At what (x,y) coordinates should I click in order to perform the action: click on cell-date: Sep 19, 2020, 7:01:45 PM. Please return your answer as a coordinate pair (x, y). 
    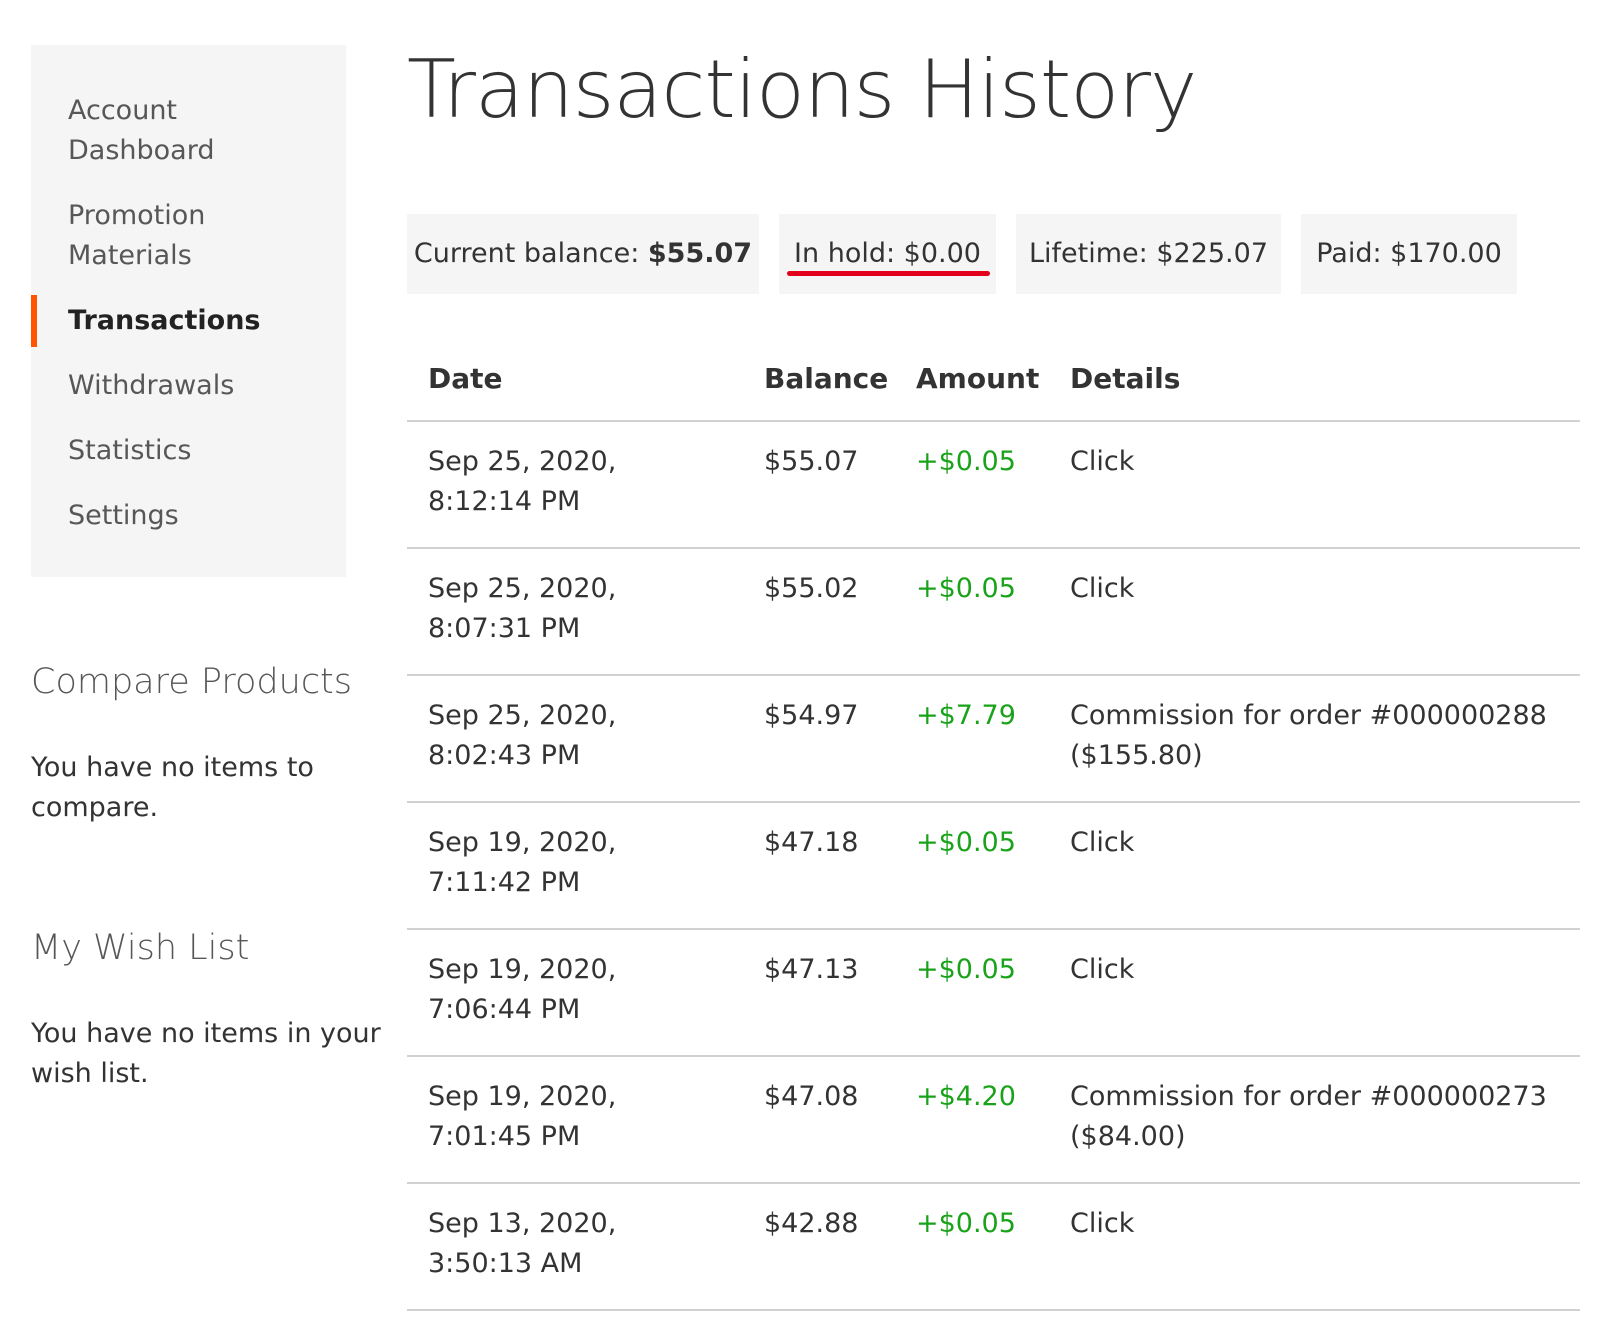
    Looking at the image, I should click on (522, 1116).